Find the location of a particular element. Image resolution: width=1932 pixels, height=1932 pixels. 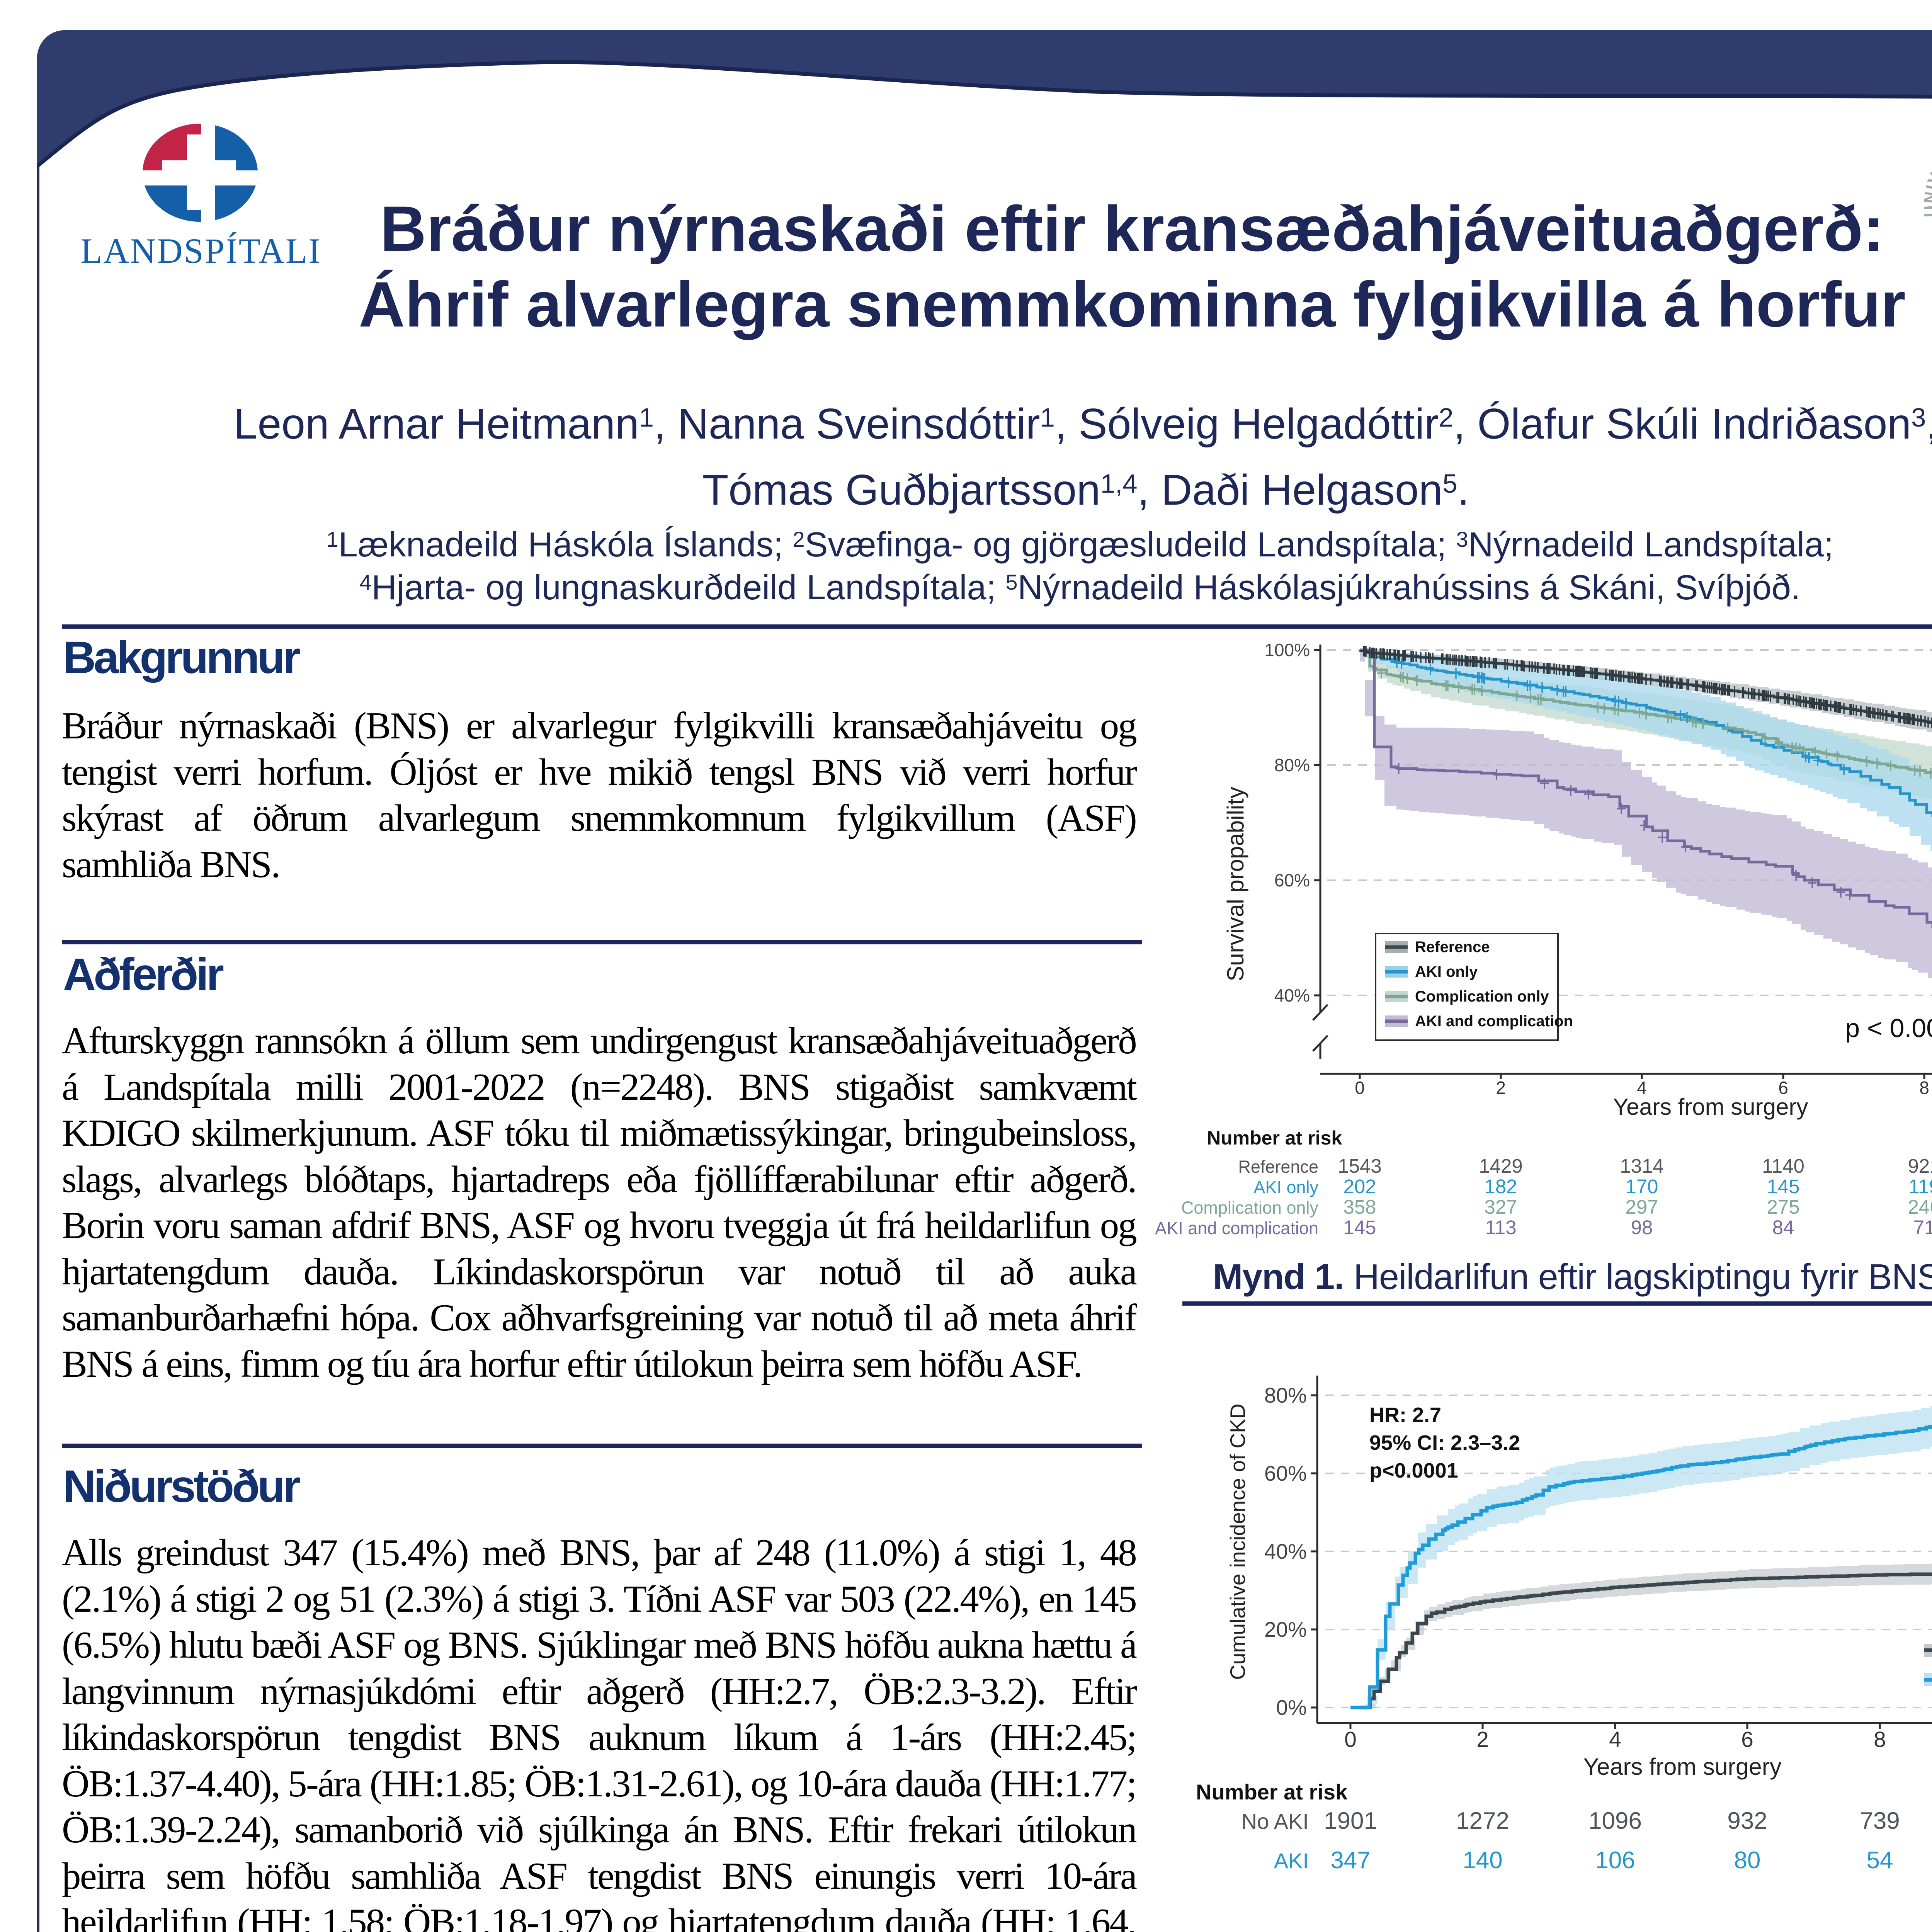

svg-text: 20% is located at coordinates (1285, 1629).